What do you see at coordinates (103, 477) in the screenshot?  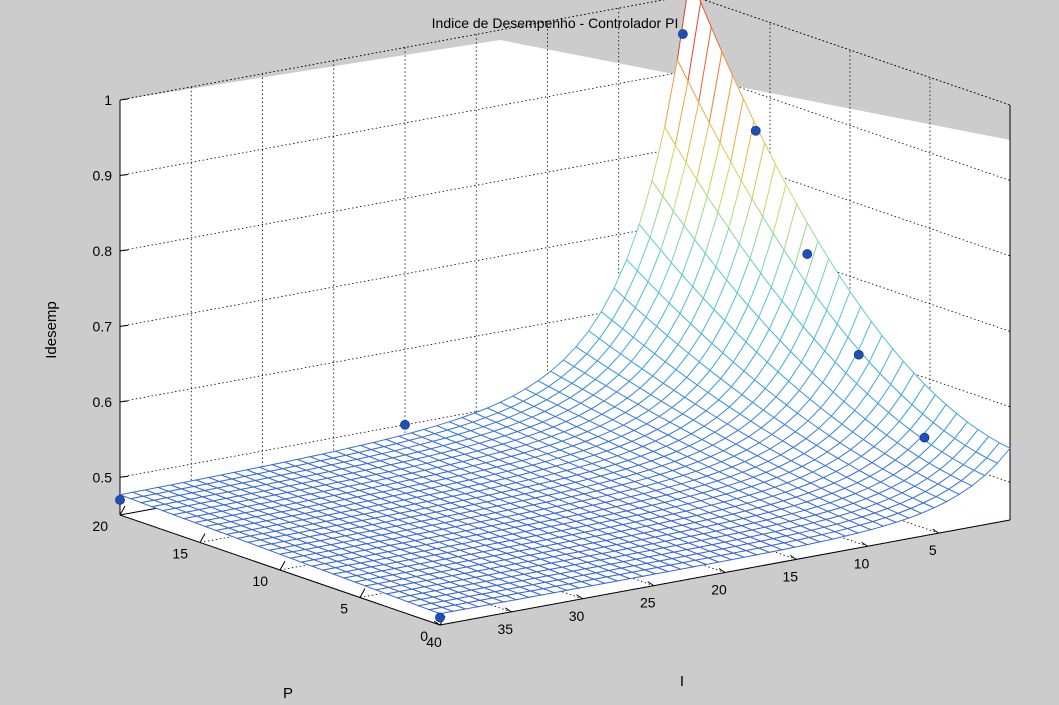 I see `z-tick-label: 0.5` at bounding box center [103, 477].